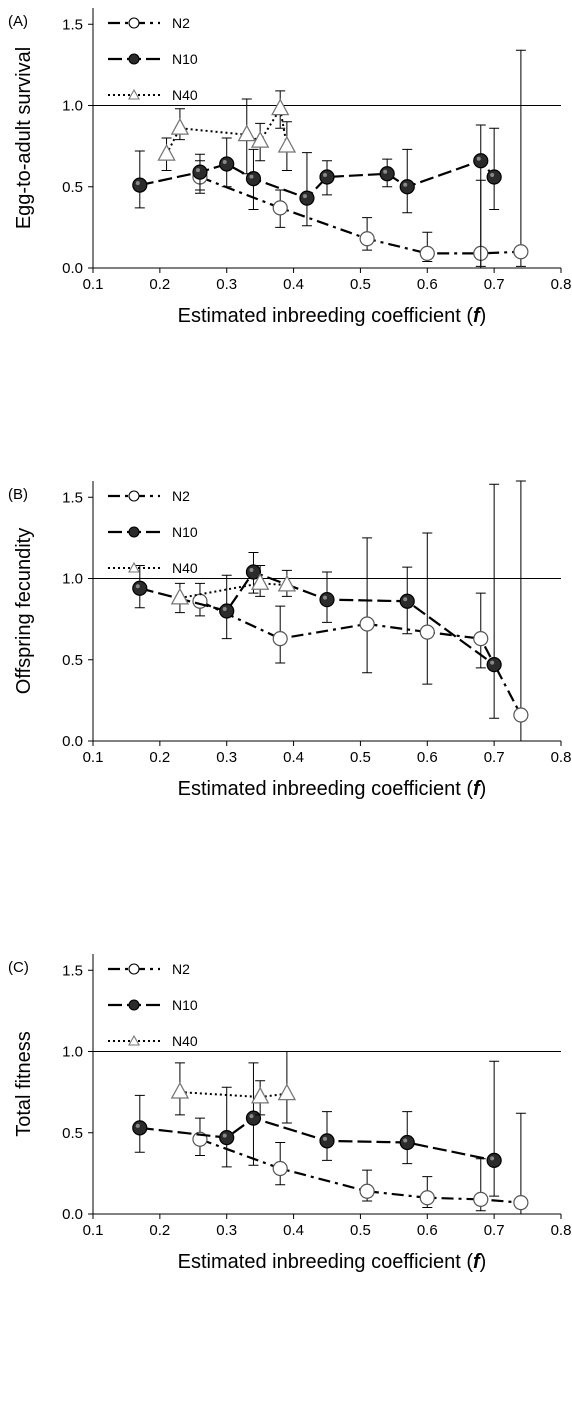  What do you see at coordinates (24, 611) in the screenshot?
I see `y-axis-label: Offspring fecundity` at bounding box center [24, 611].